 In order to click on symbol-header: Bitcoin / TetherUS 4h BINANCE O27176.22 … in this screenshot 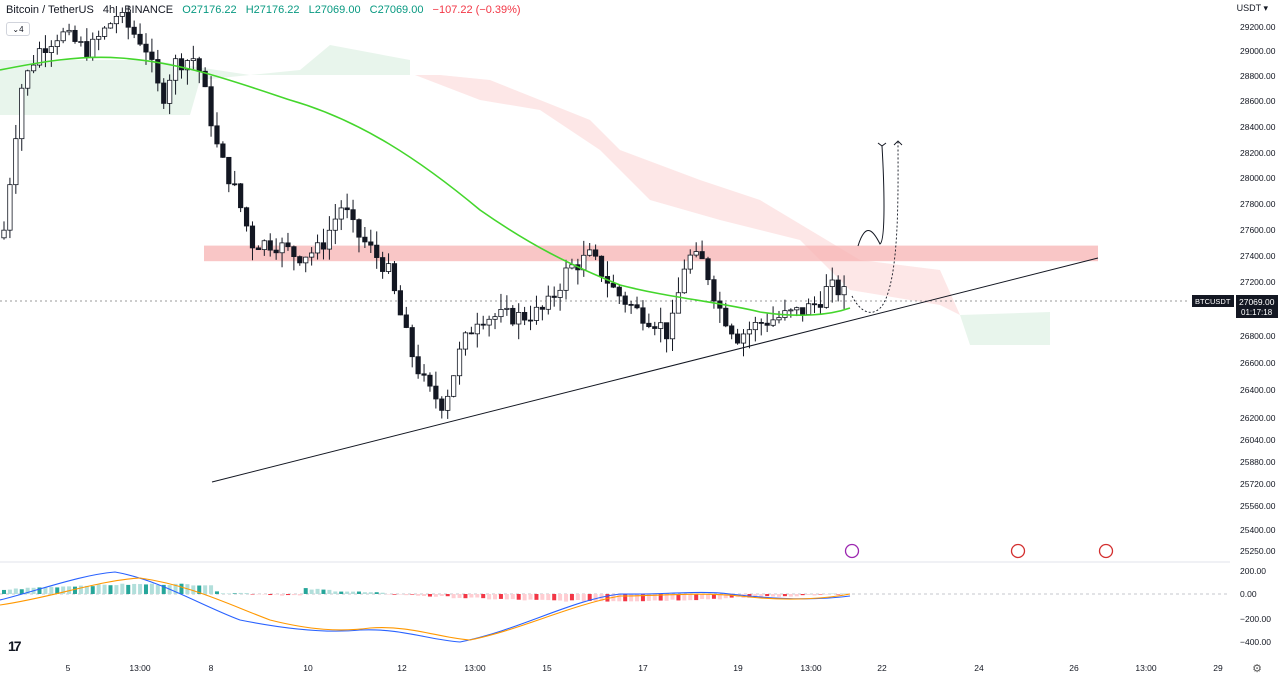, I will do `click(266, 10)`.